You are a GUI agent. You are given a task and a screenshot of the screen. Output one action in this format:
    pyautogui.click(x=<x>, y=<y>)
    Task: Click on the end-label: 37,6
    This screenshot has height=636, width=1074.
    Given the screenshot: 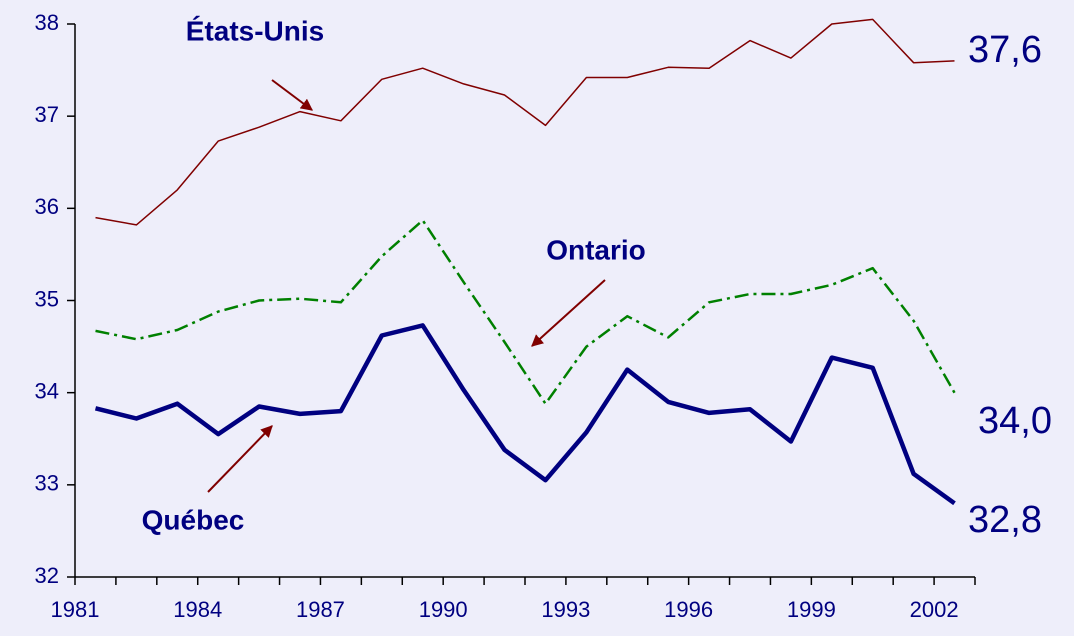 What is the action you would take?
    pyautogui.click(x=1005, y=50)
    